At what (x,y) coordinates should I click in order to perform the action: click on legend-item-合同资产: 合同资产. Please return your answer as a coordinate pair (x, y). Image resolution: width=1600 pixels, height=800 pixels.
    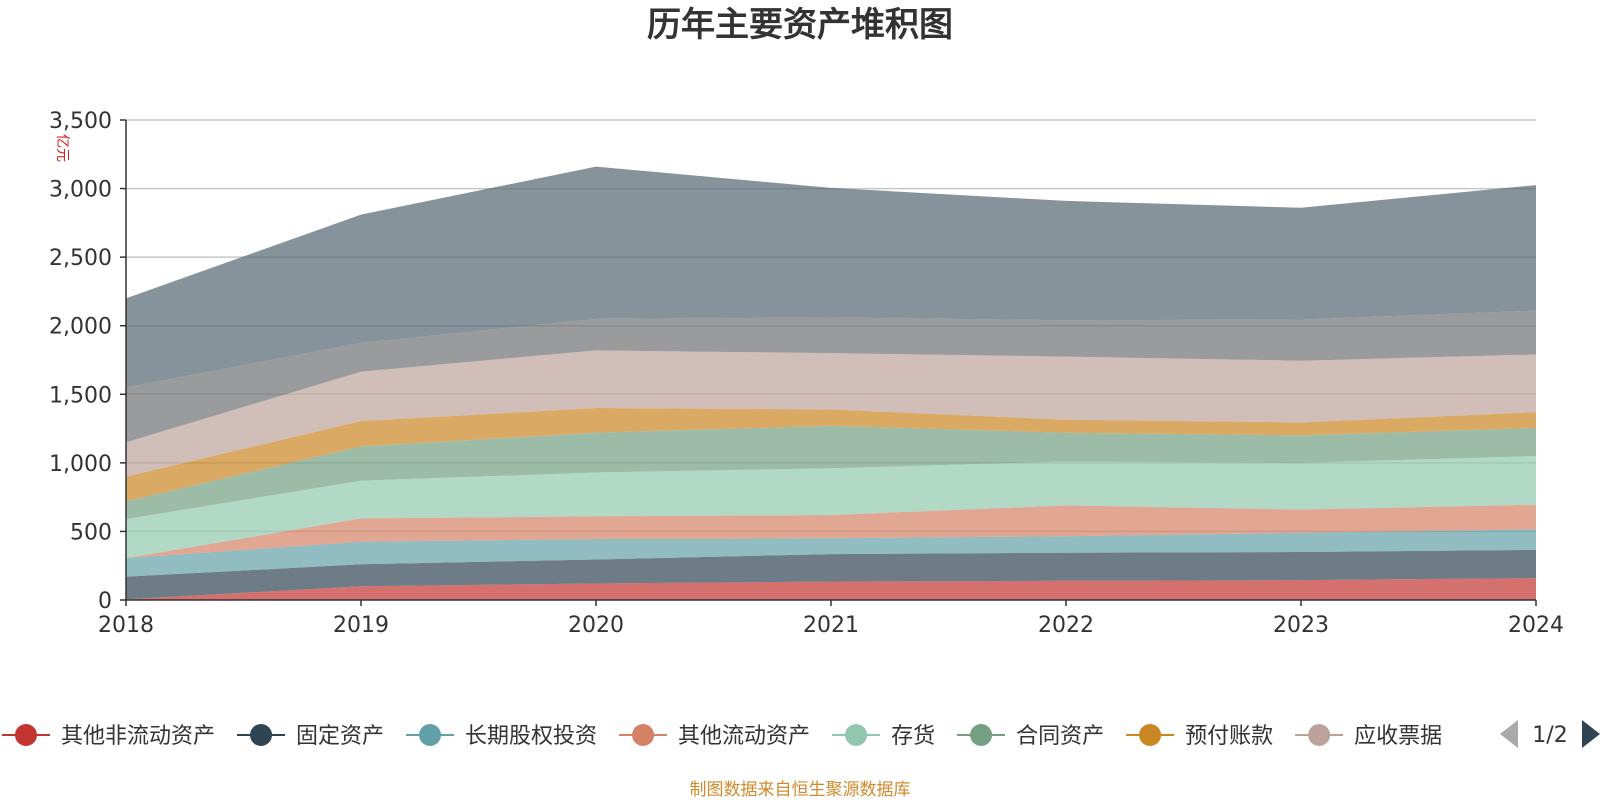
    Looking at the image, I should click on (1030, 736).